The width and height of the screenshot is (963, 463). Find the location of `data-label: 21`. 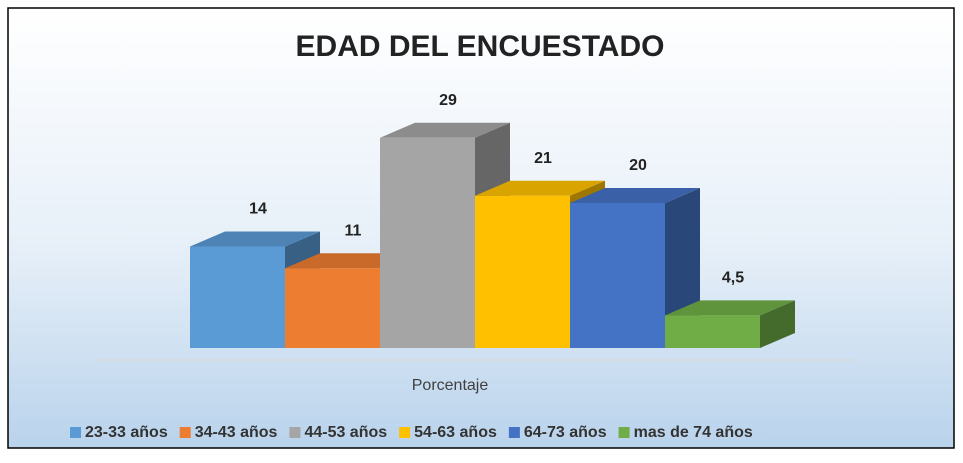

data-label: 21 is located at coordinates (543, 158).